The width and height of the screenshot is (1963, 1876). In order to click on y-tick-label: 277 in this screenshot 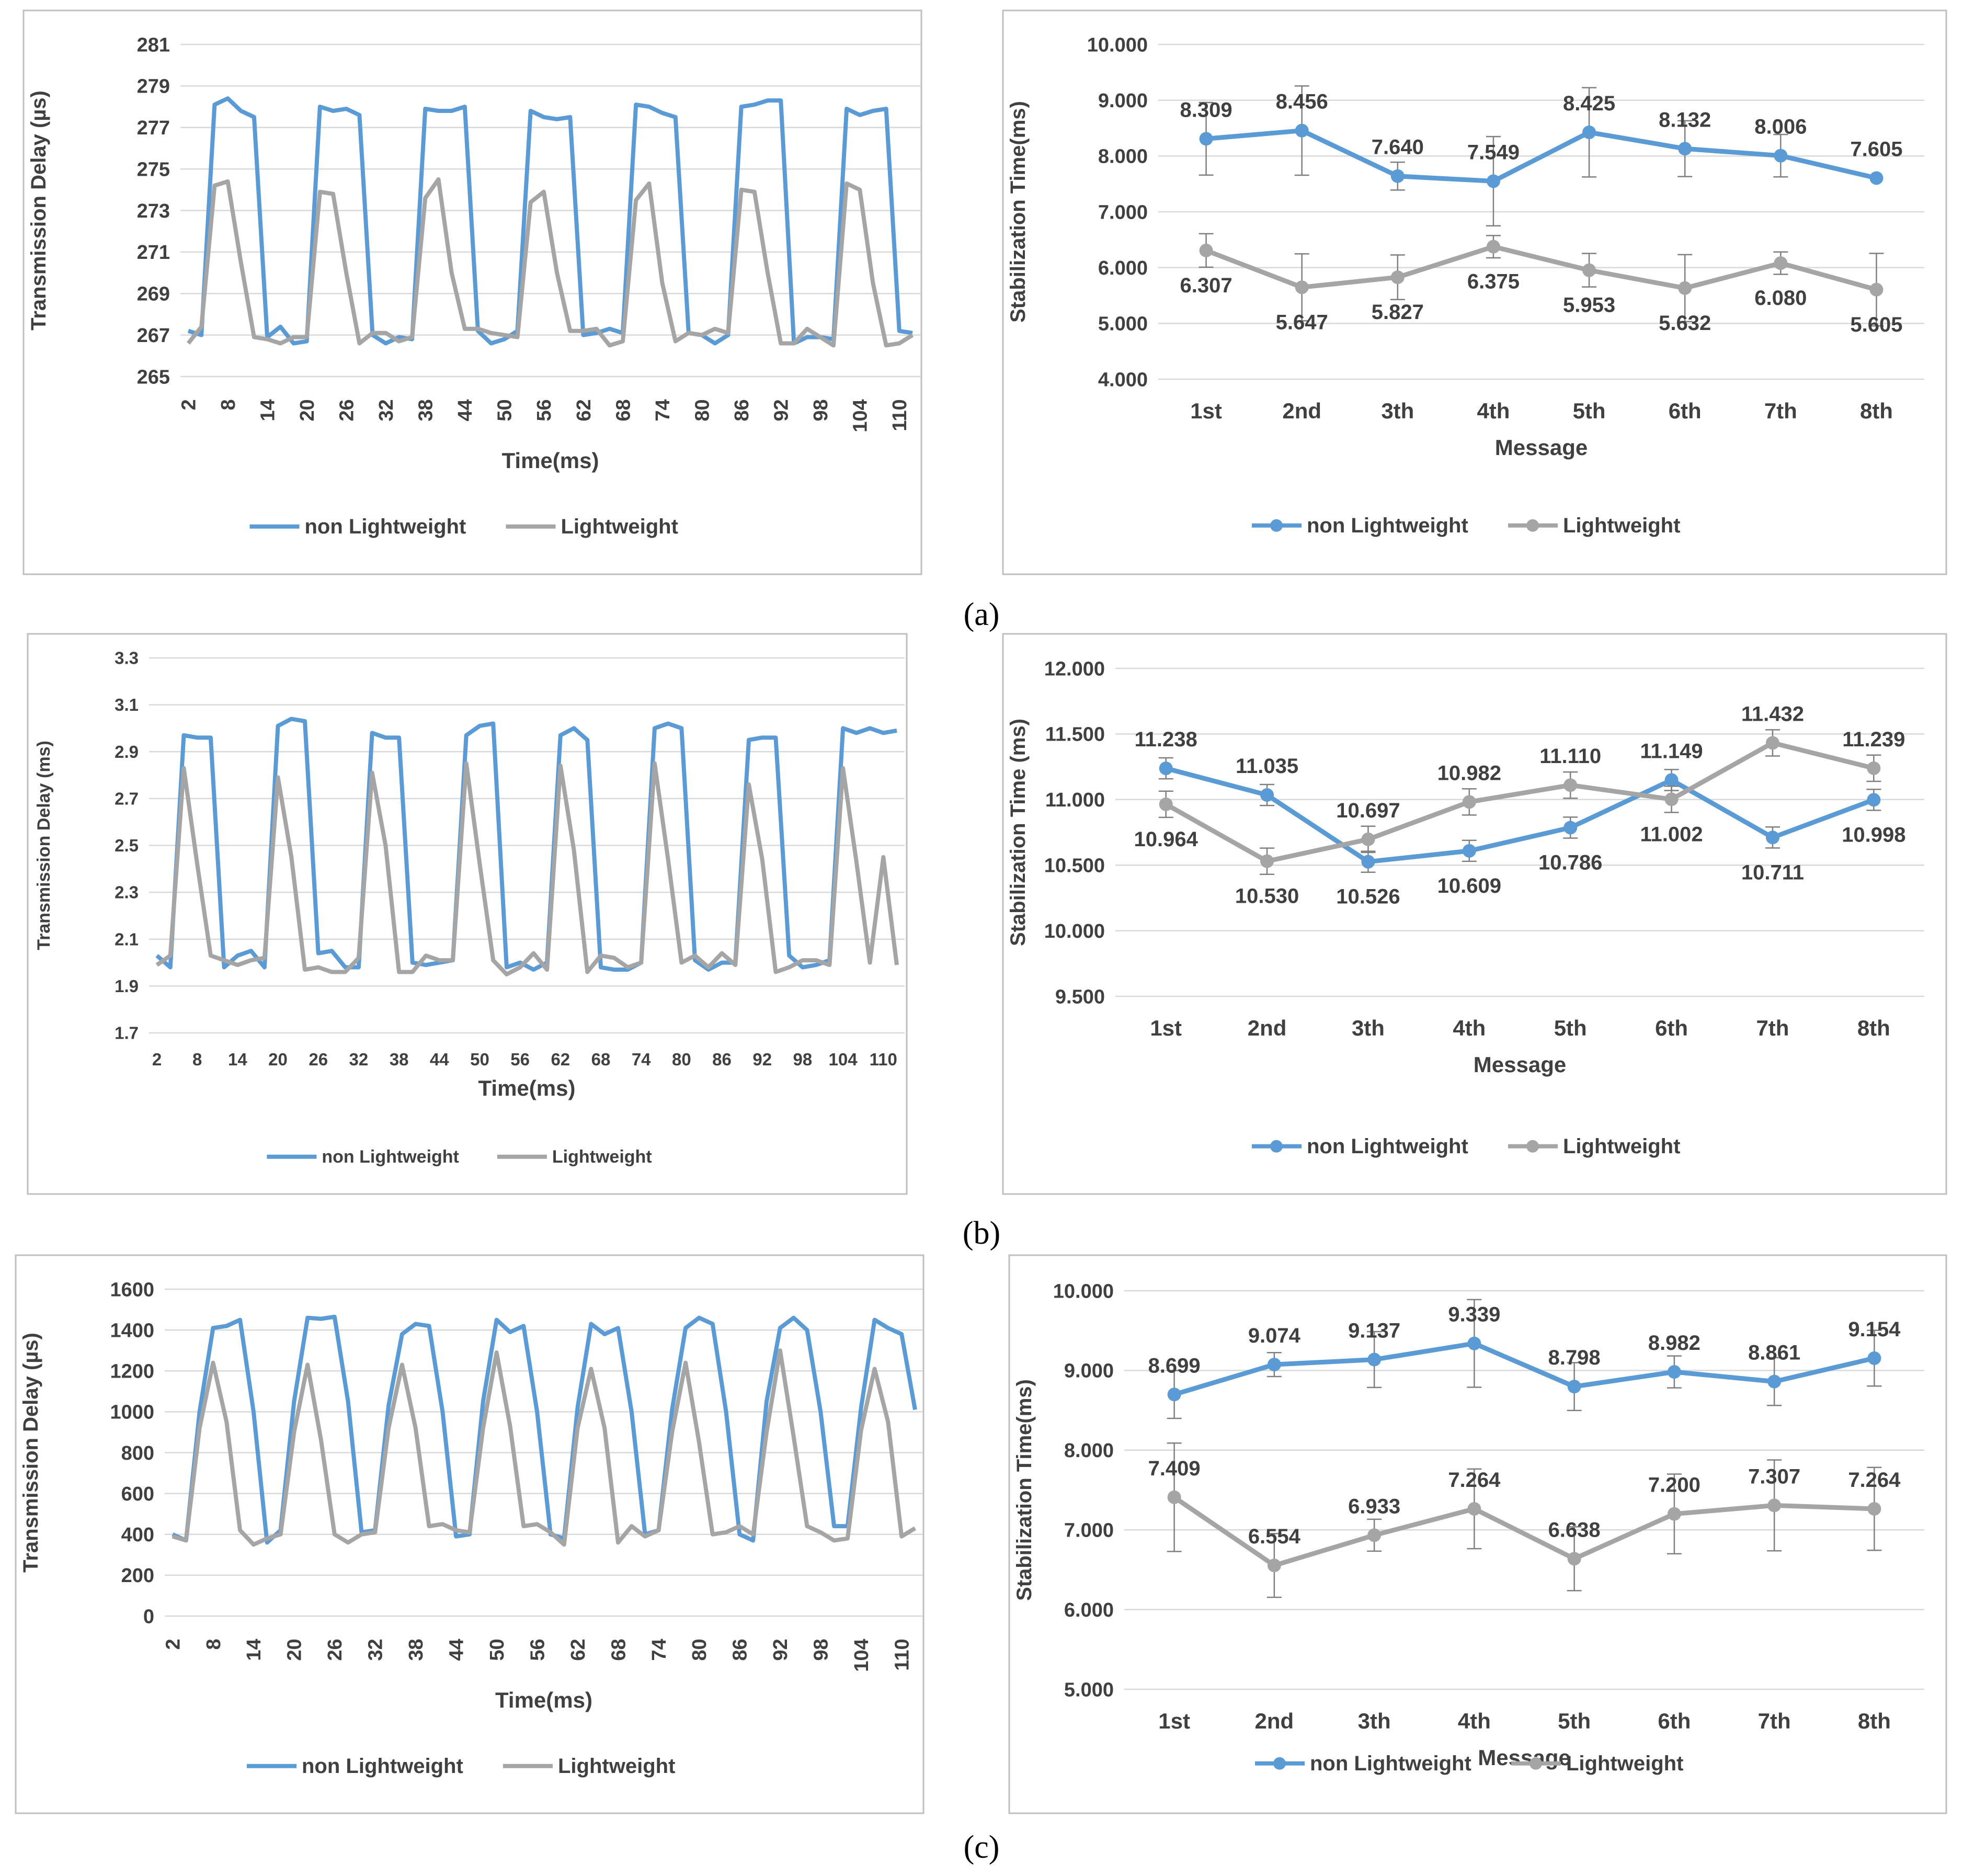, I will do `click(153, 128)`.